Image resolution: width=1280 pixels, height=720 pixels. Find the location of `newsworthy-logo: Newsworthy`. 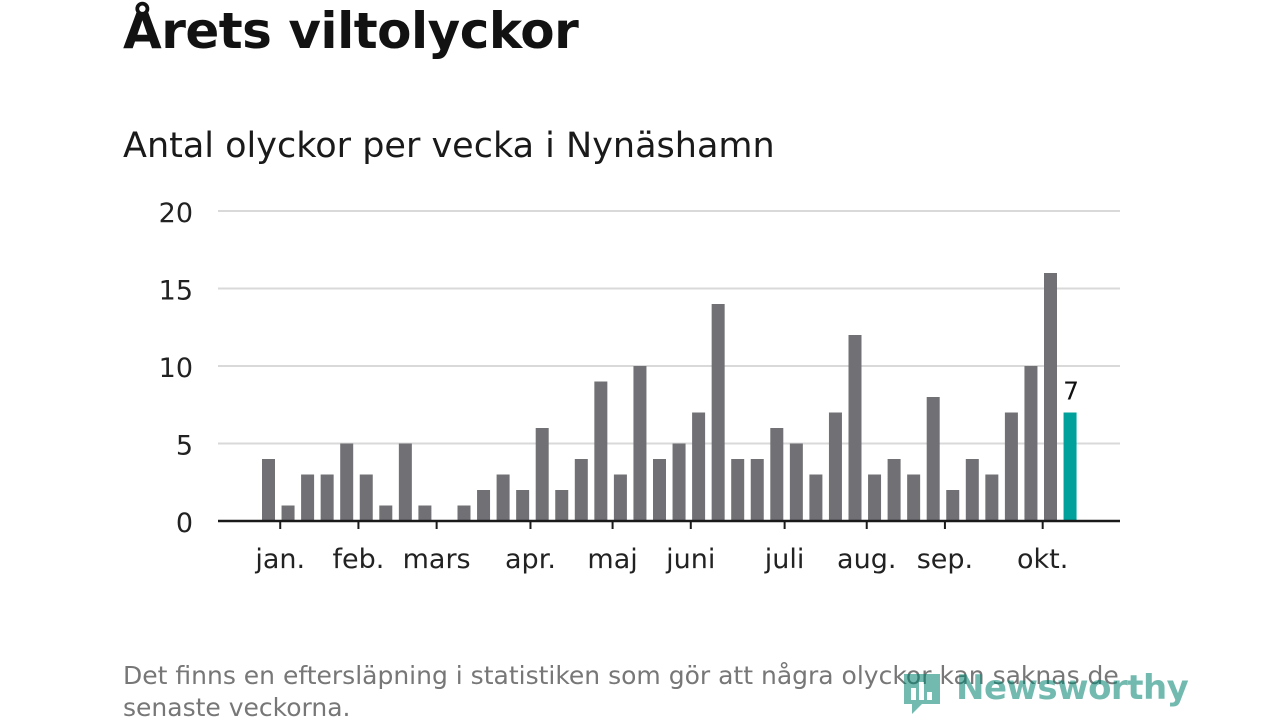

newsworthy-logo: Newsworthy is located at coordinates (1044, 693).